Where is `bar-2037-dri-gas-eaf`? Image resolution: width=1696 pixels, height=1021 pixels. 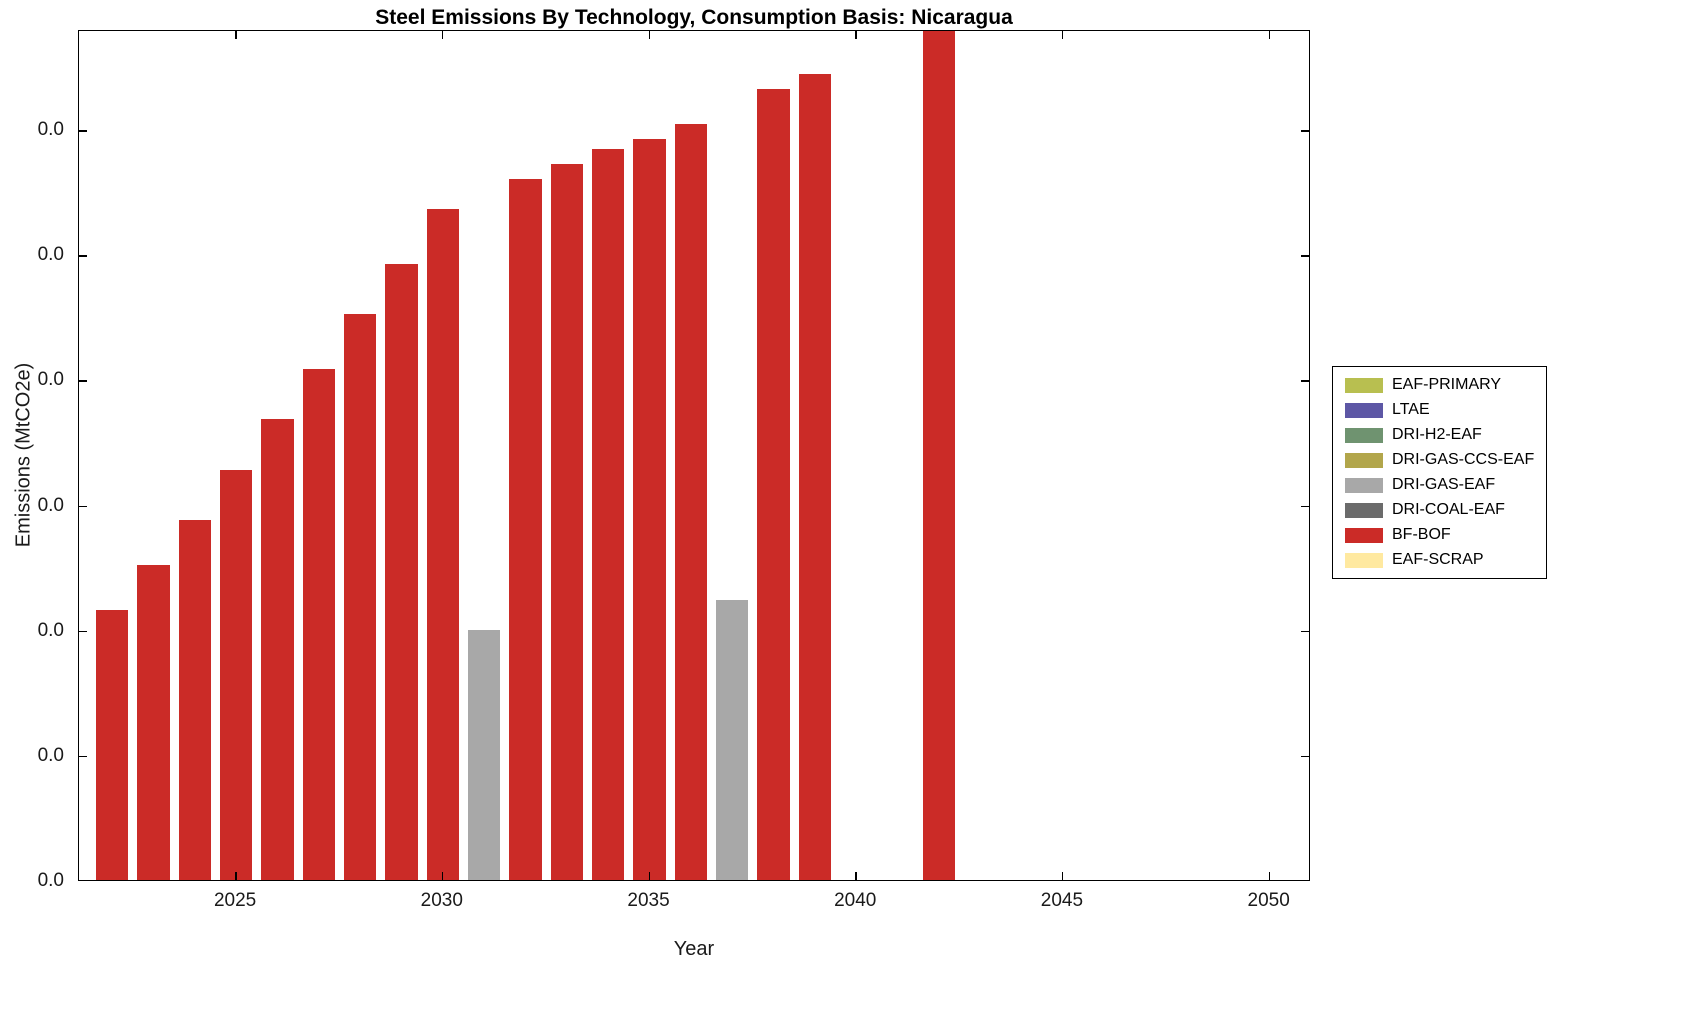
bar-2037-dri-gas-eaf is located at coordinates (732, 739).